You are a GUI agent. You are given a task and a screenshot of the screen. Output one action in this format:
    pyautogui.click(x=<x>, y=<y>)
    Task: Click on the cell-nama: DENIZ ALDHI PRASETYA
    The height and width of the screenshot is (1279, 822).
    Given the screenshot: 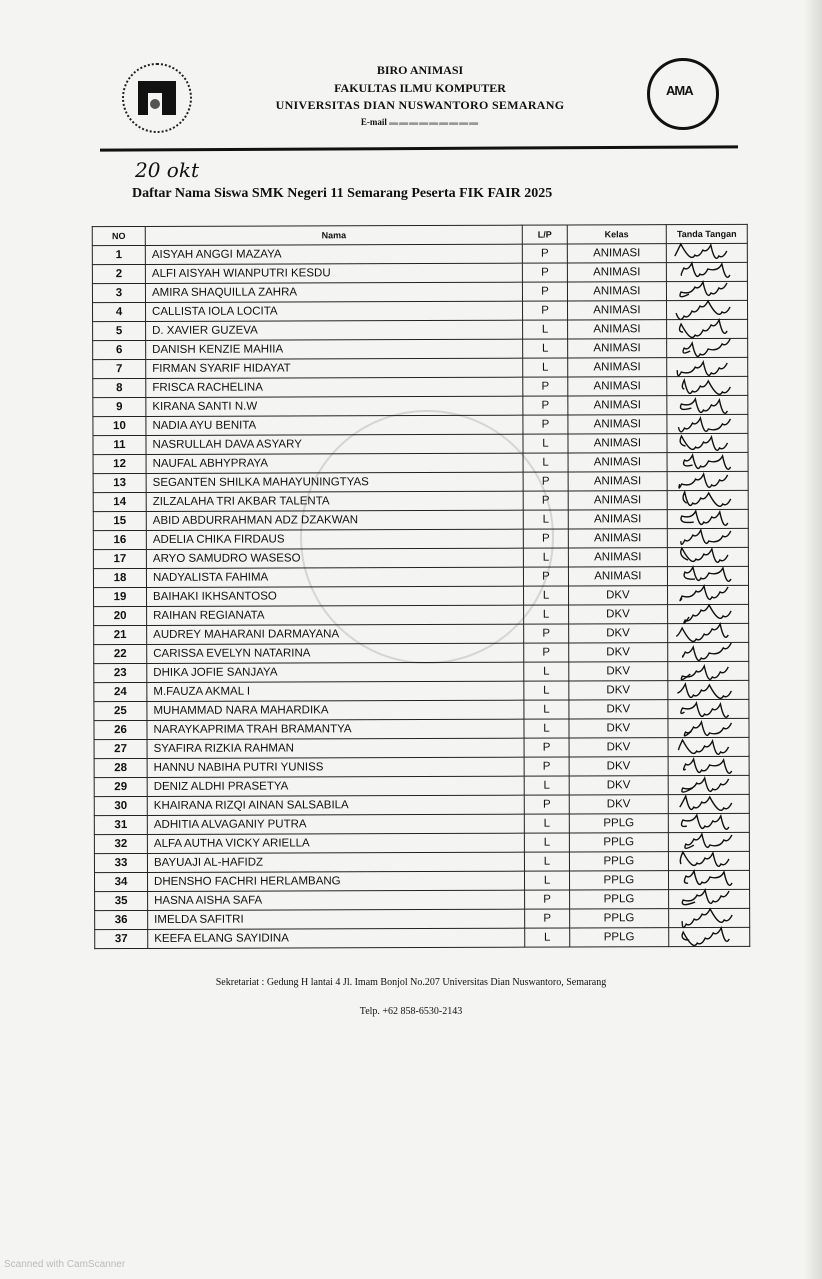 What is the action you would take?
    pyautogui.click(x=336, y=786)
    